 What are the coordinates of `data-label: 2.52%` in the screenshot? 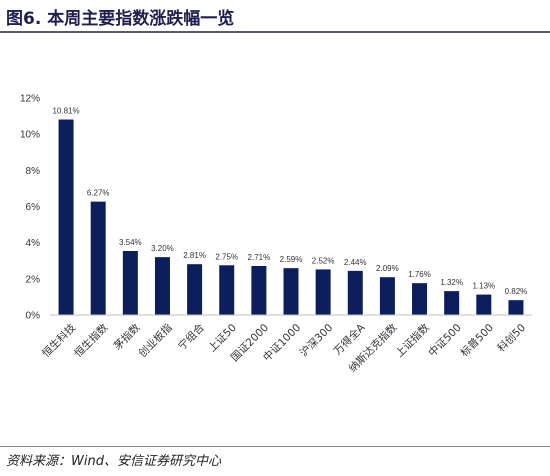 It's located at (323, 260).